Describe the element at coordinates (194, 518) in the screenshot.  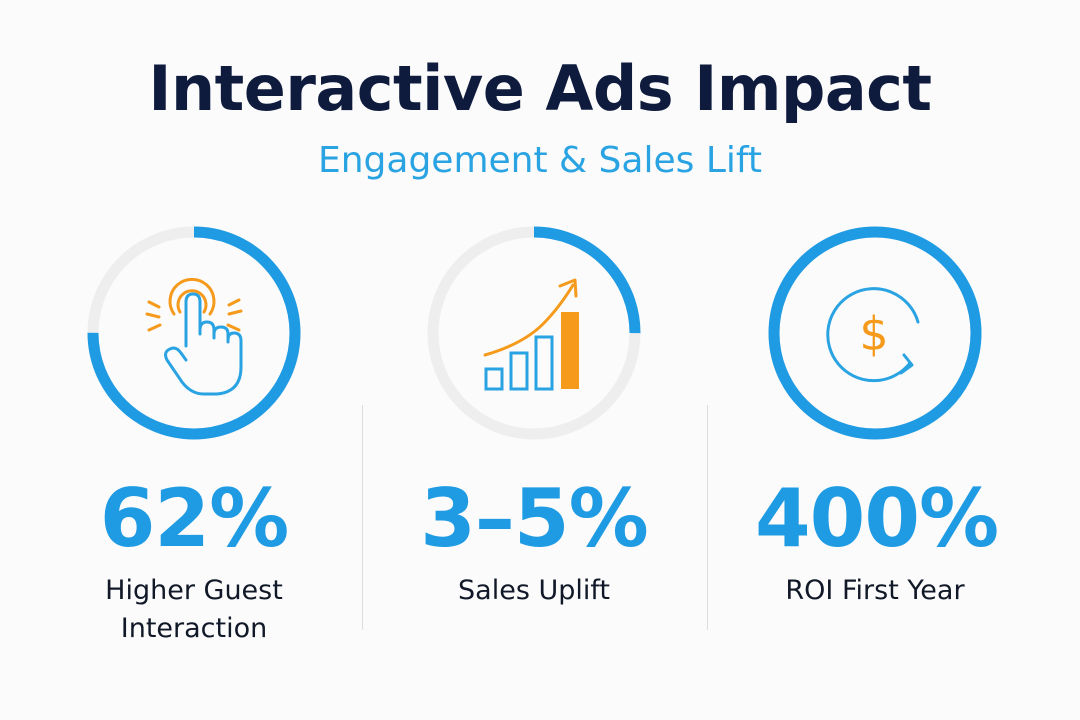
I see `stat-value: 62%` at that location.